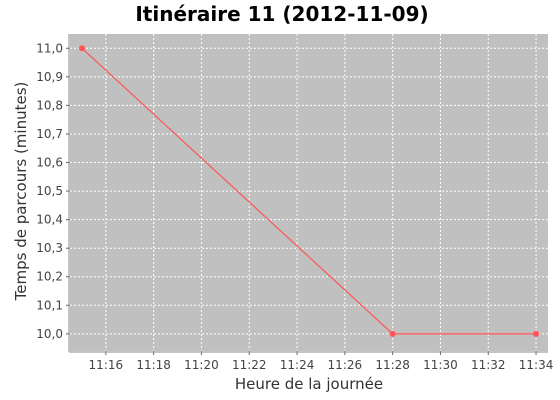 Image resolution: width=560 pixels, height=400 pixels. Describe the element at coordinates (345, 365) in the screenshot. I see `x-tick-label: 11:26` at that location.